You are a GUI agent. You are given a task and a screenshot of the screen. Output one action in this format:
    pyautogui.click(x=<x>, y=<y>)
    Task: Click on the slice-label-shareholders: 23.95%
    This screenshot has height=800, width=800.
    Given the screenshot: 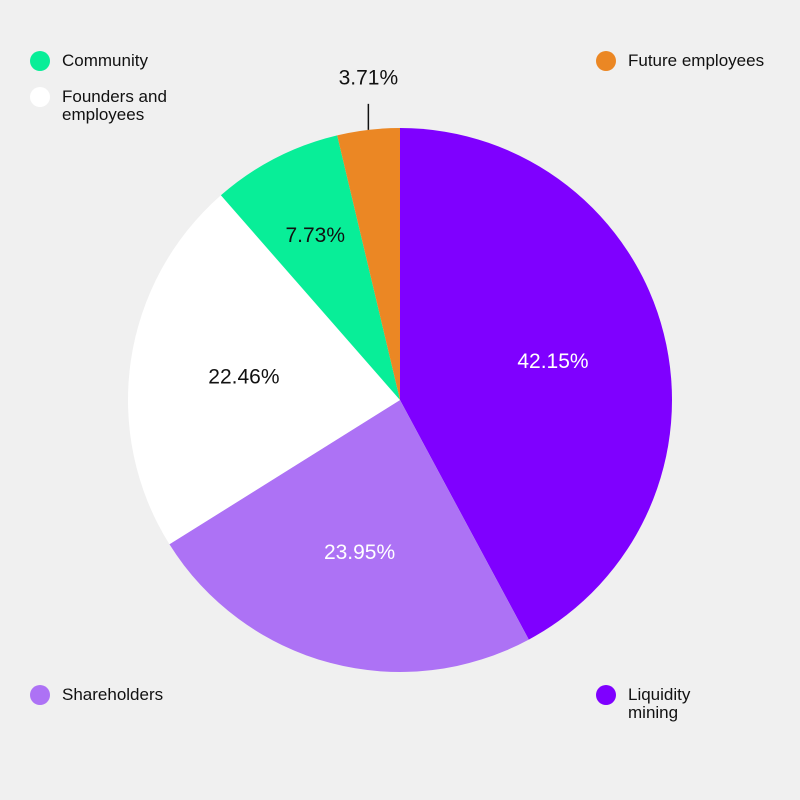 What is the action you would take?
    pyautogui.click(x=359, y=552)
    